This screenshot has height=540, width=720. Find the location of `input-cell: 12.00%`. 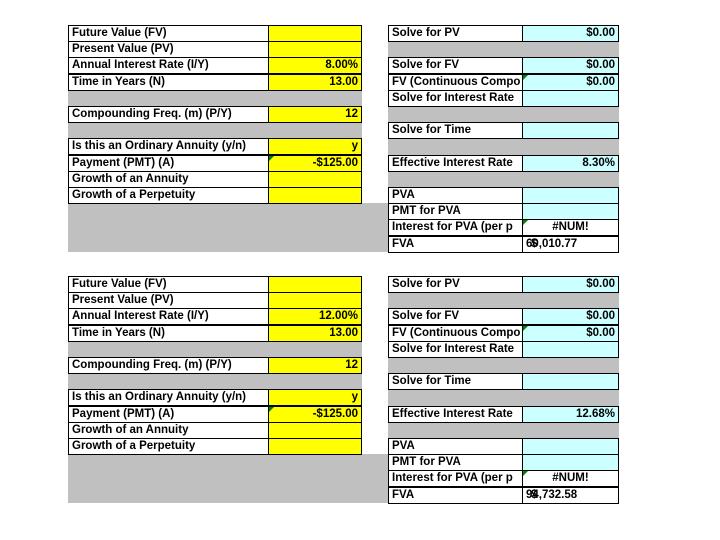

input-cell: 12.00% is located at coordinates (315, 317).